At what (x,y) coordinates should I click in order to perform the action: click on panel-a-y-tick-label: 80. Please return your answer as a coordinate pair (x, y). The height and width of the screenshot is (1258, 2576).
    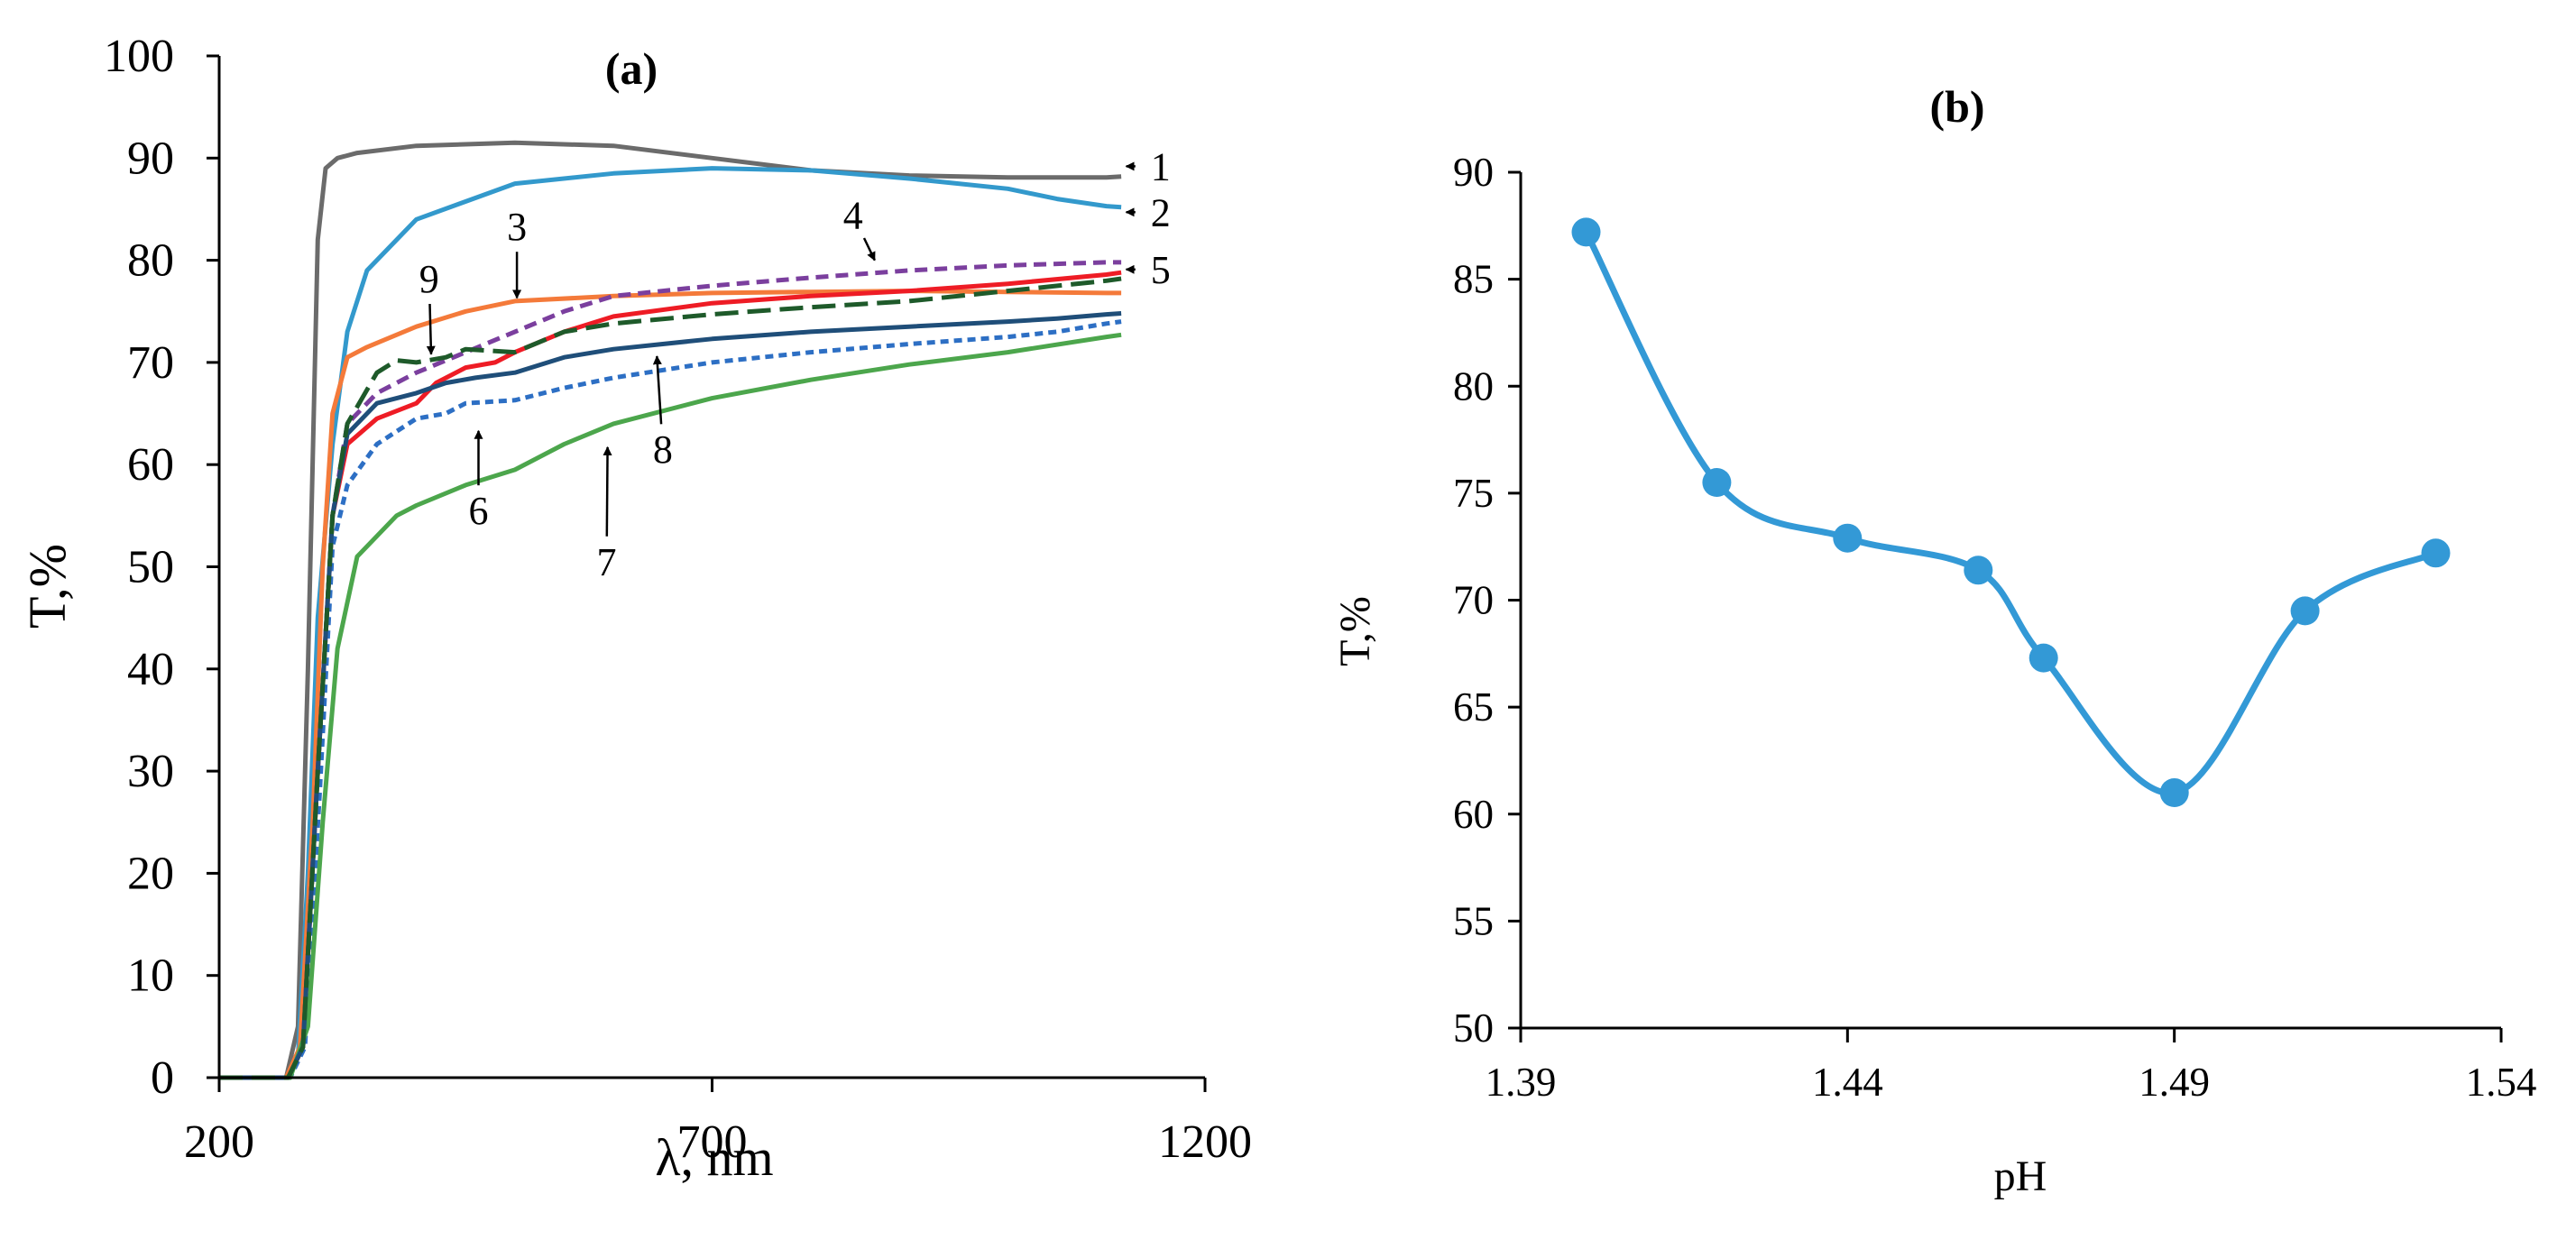
    Looking at the image, I should click on (150, 261).